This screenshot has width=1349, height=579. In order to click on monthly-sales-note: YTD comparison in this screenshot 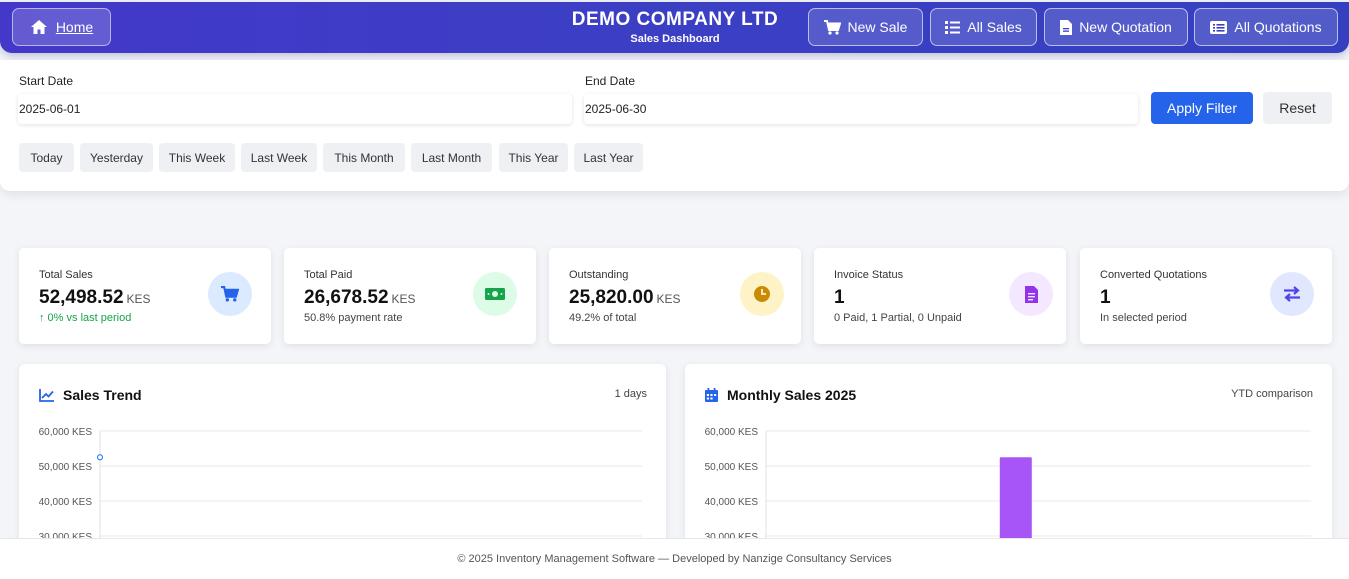, I will do `click(1272, 394)`.